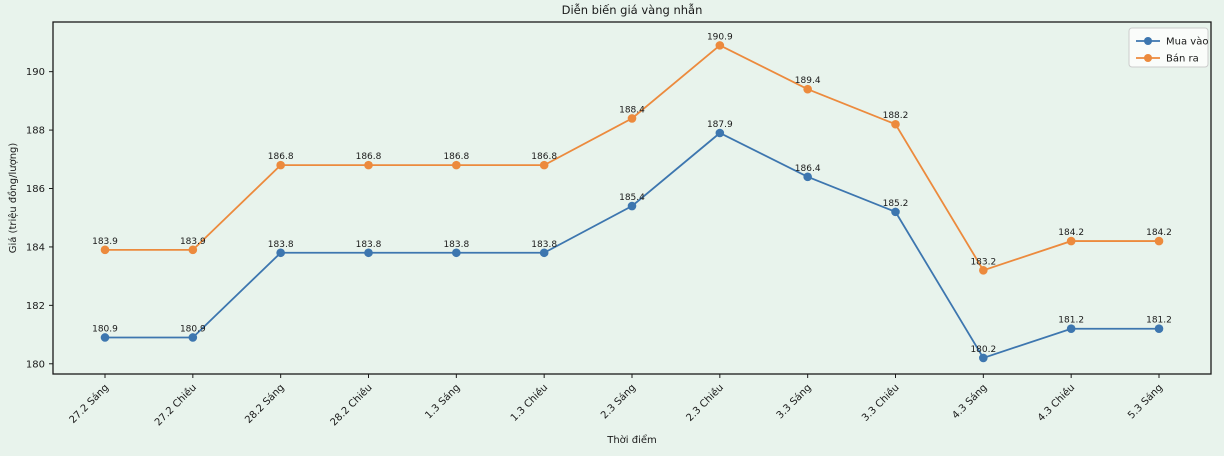 This screenshot has width=1224, height=456. Describe the element at coordinates (896, 204) in the screenshot. I see `data-point-label: 185.2` at that location.